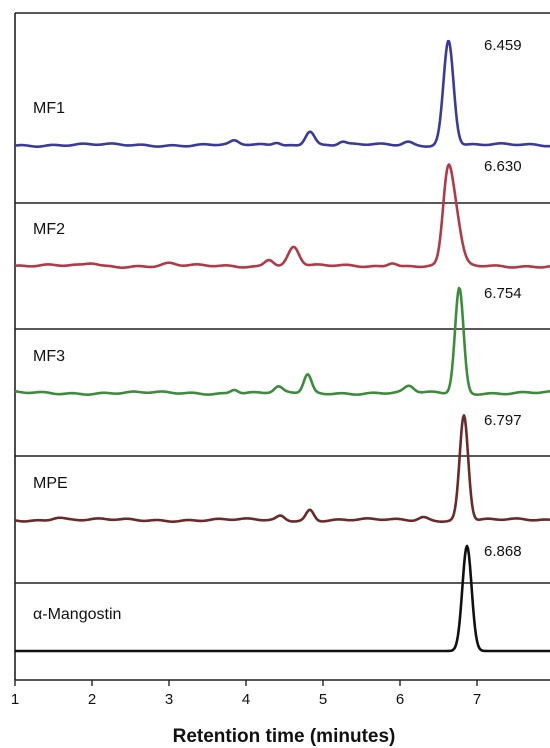 This screenshot has width=550, height=748. What do you see at coordinates (49, 356) in the screenshot?
I see `series-label: MF3` at bounding box center [49, 356].